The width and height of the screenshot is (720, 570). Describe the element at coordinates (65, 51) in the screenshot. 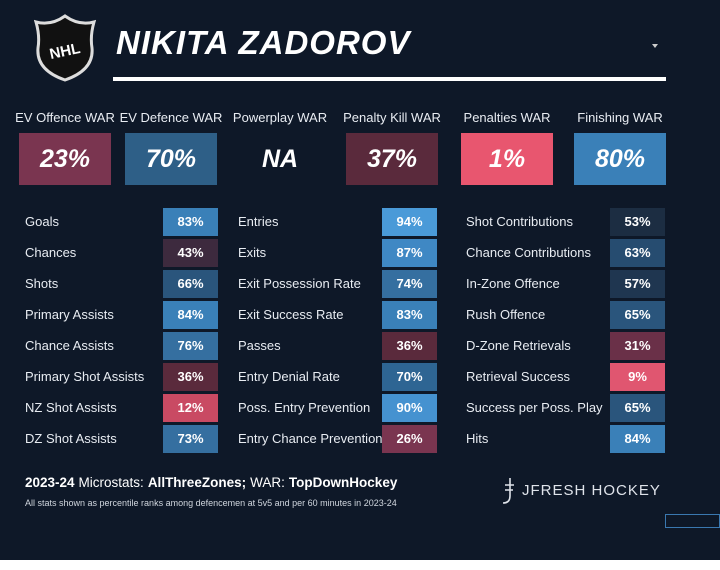

I see `svg-text: NHL` at that location.